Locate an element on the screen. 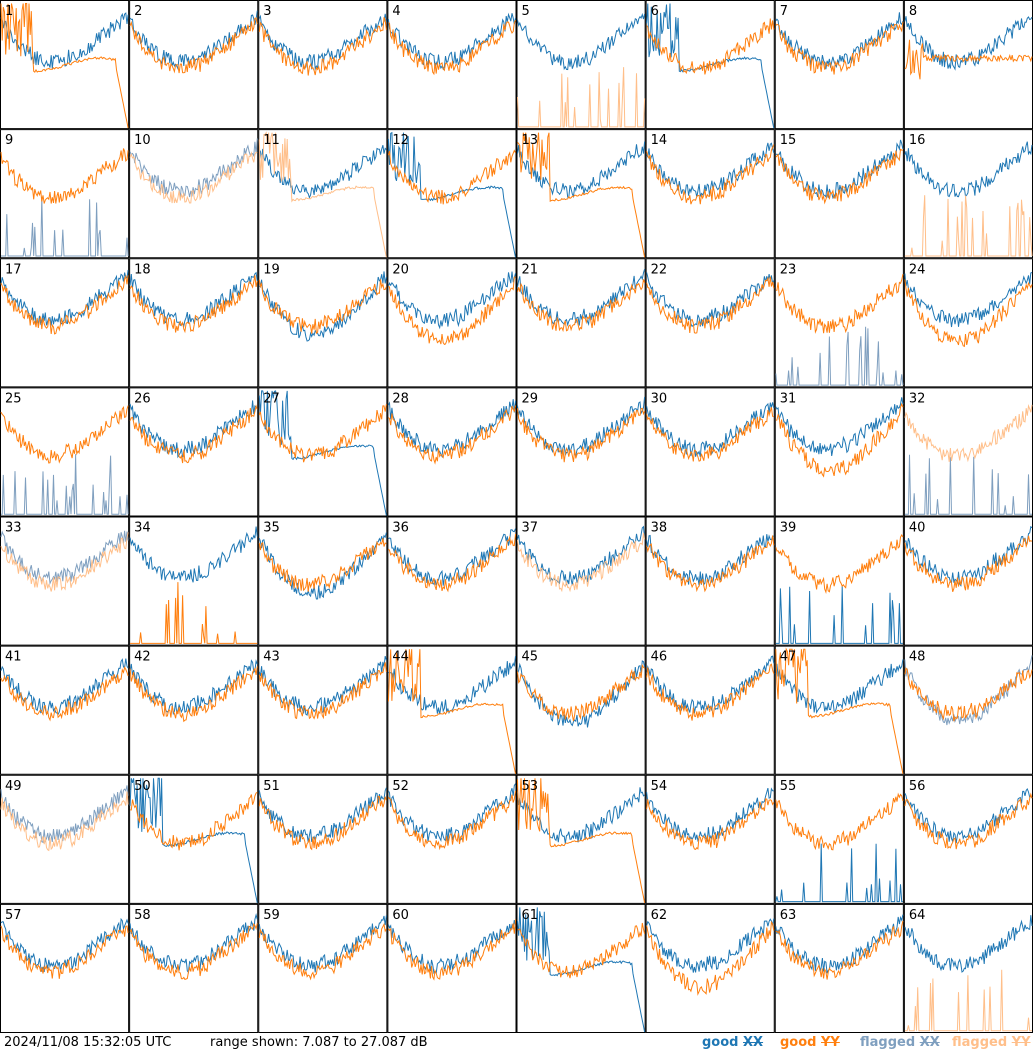 The image size is (1033, 1053). panel-label: 37 is located at coordinates (530, 528).